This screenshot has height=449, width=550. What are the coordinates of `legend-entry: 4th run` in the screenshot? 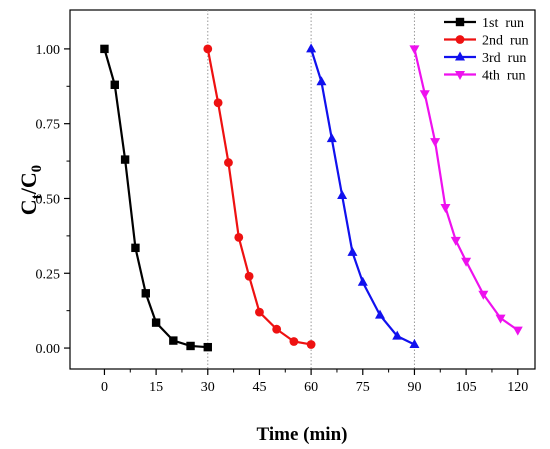 It's located at (485, 76).